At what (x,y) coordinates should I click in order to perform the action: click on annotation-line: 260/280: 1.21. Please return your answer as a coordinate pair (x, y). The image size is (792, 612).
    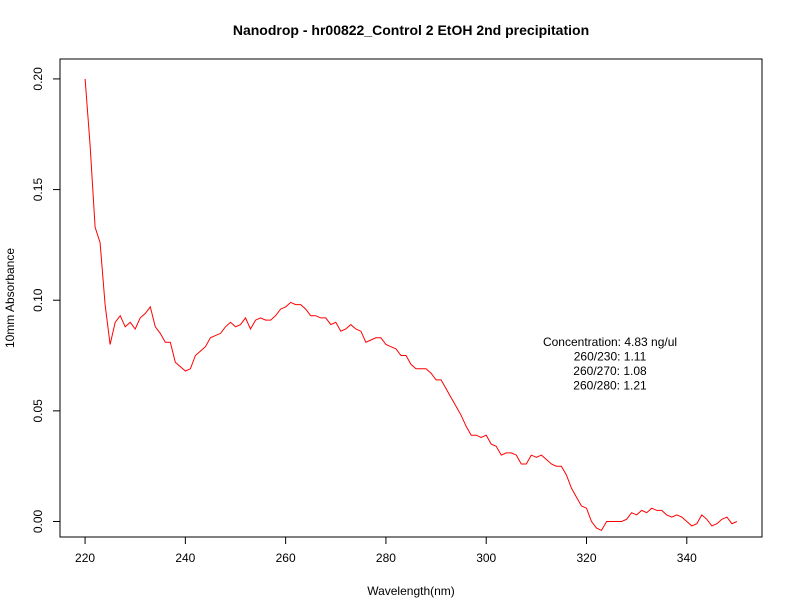
    Looking at the image, I should click on (610, 386).